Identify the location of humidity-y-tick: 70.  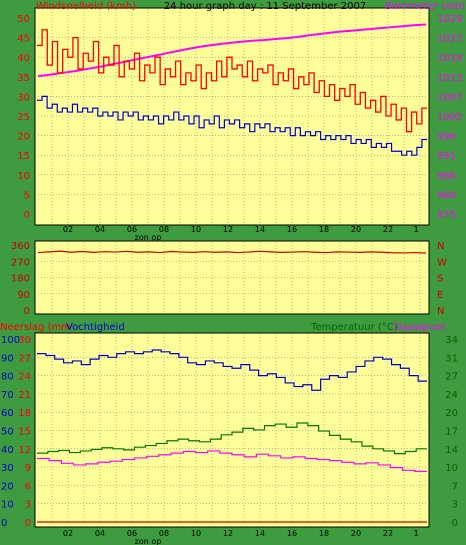
(7, 395).